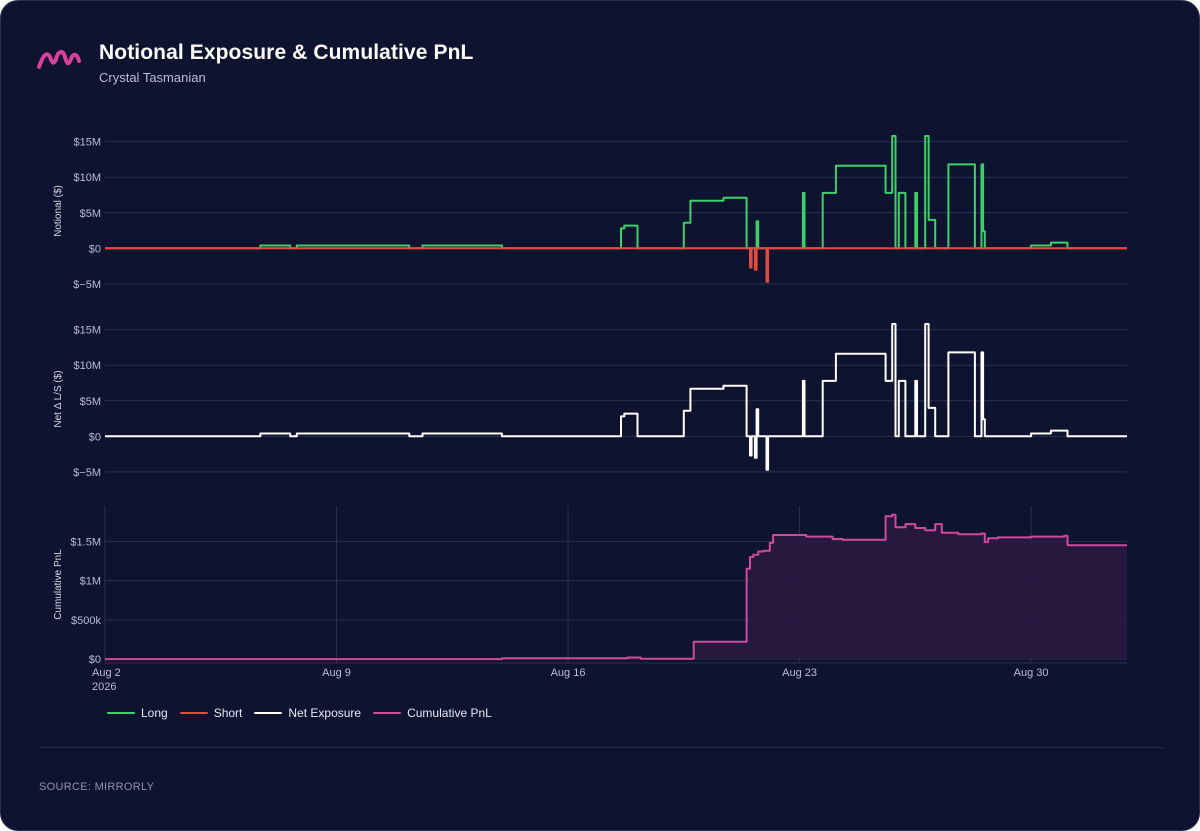 The image size is (1200, 831). I want to click on y-axis-label: Notional ($), so click(58, 211).